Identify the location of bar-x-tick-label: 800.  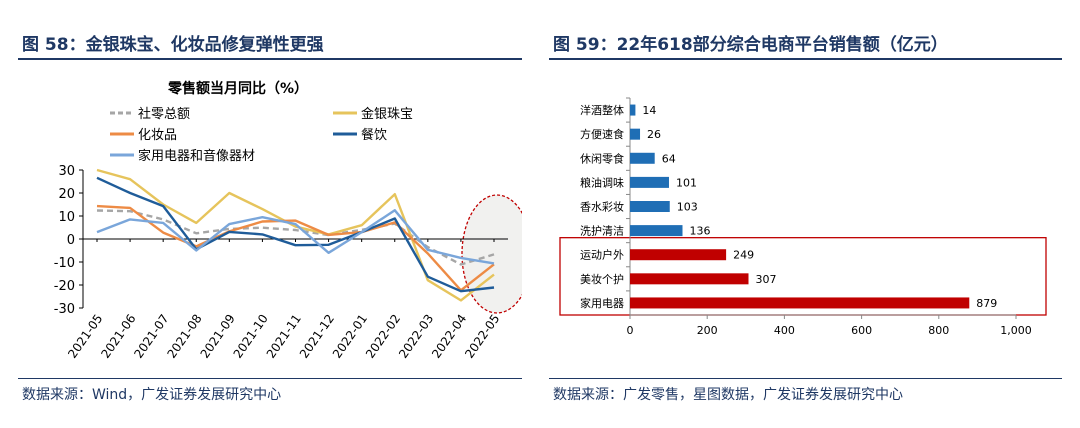
(938, 330).